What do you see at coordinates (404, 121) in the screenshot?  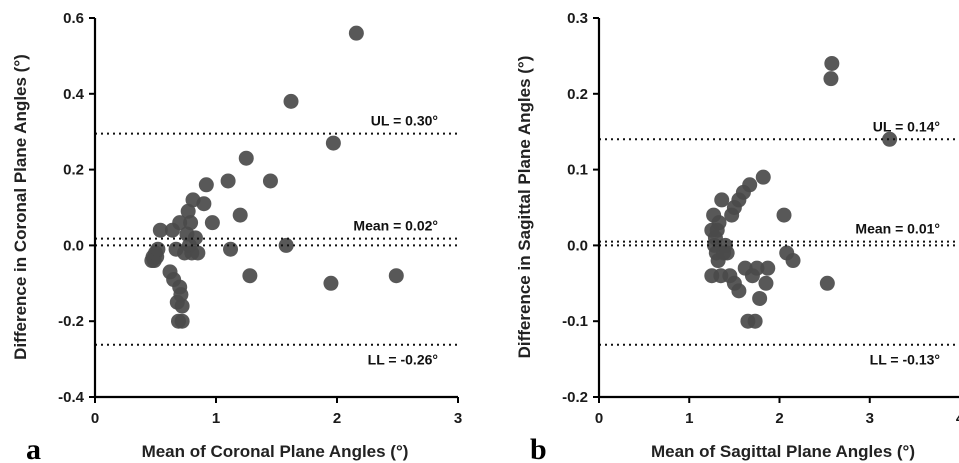 I see `panel-a-reference-line-label: UL = 0.30°` at bounding box center [404, 121].